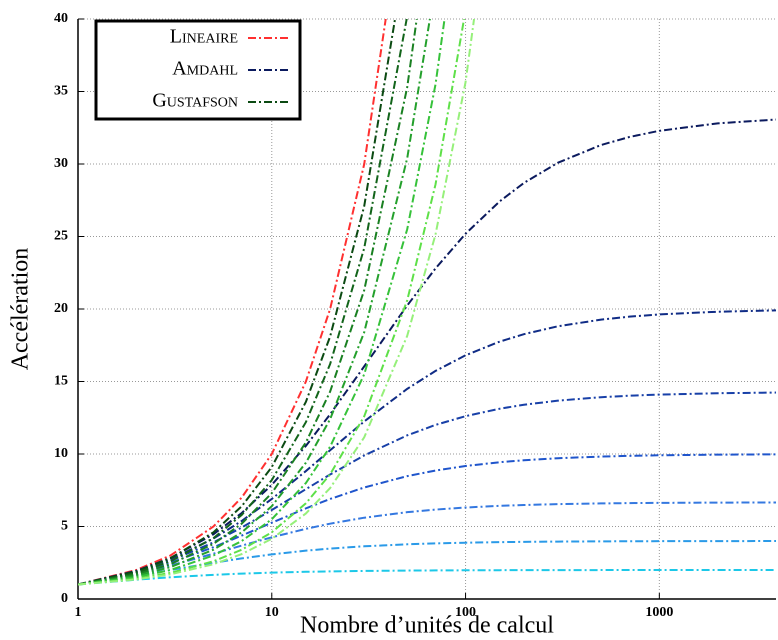  What do you see at coordinates (64, 598) in the screenshot?
I see `y-tick-label: 0` at bounding box center [64, 598].